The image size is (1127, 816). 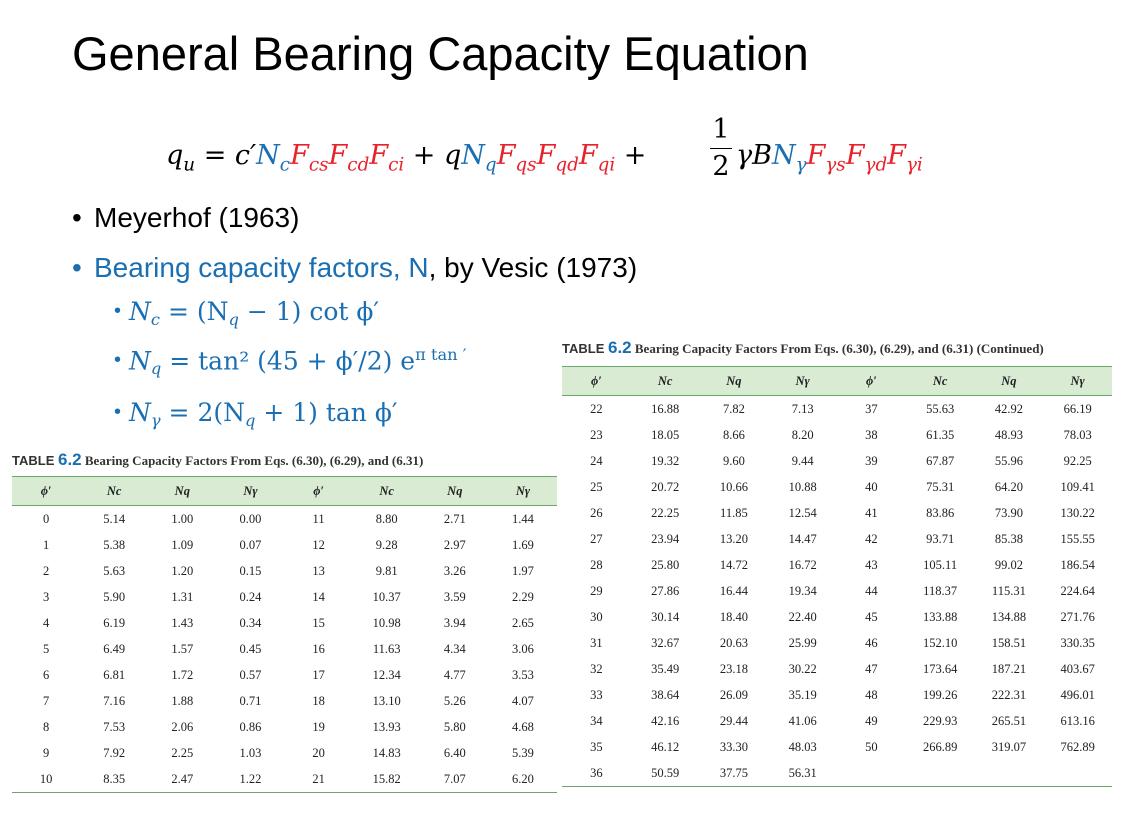 I want to click on table-row: 25 20.72 10.66 10.88 40 75.31 64.20 109.41, so click(x=837, y=487).